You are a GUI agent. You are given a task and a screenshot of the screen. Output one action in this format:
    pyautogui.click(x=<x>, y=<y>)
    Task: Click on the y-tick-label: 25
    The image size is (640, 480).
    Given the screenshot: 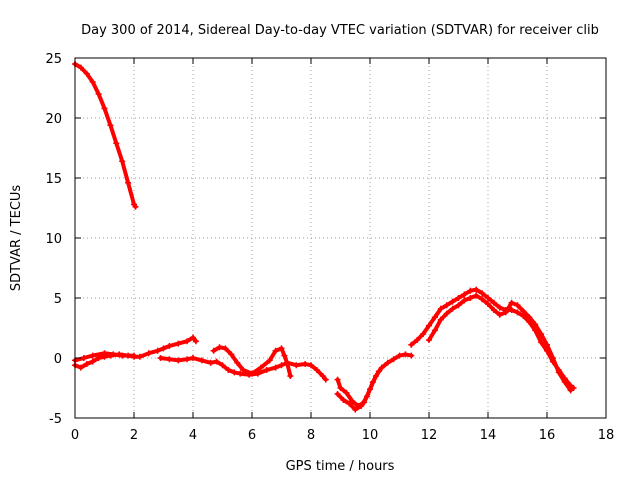 What is the action you would take?
    pyautogui.click(x=53, y=59)
    